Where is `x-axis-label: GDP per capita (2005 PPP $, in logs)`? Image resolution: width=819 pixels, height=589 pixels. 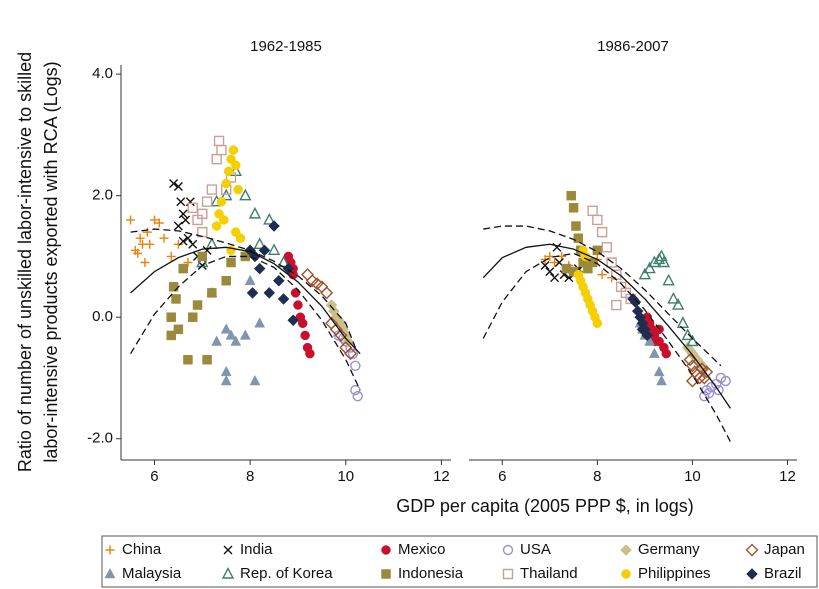 x-axis-label: GDP per capita (2005 PPP $, in logs) is located at coordinates (545, 506).